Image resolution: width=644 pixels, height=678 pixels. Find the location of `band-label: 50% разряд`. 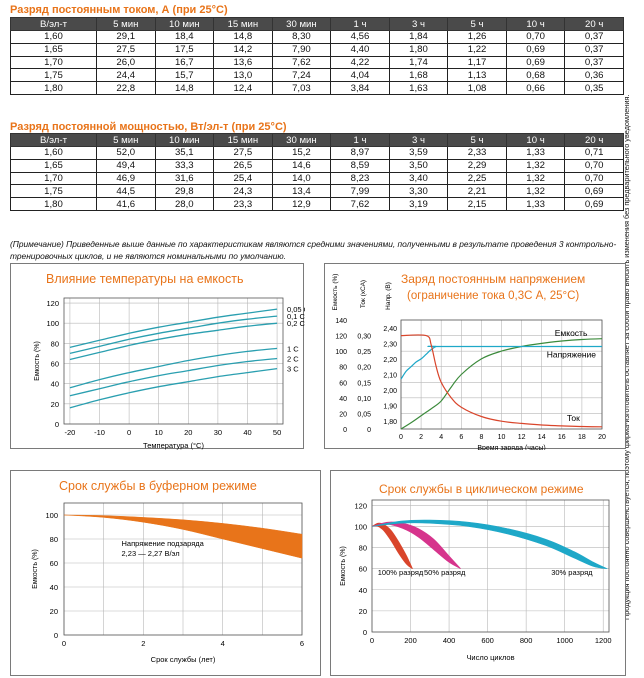

band-label: 50% разряд is located at coordinates (445, 572).